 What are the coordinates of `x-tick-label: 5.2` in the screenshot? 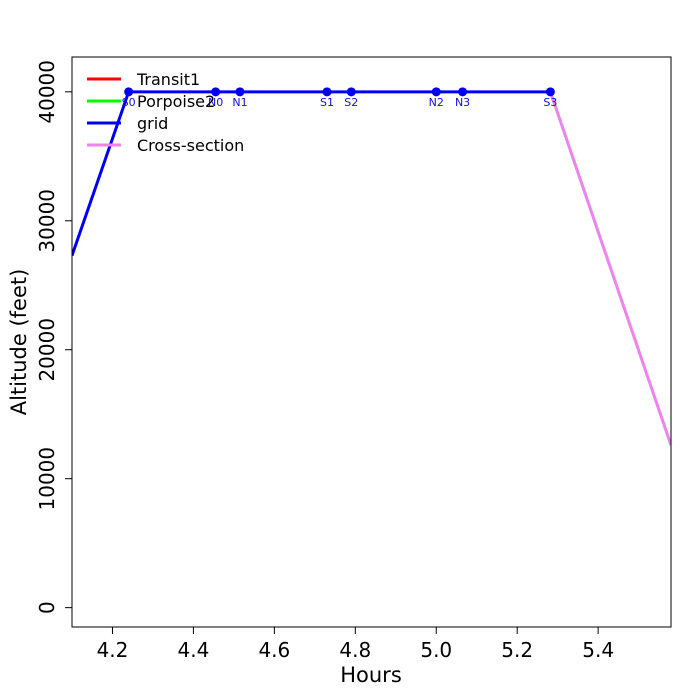 It's located at (517, 650).